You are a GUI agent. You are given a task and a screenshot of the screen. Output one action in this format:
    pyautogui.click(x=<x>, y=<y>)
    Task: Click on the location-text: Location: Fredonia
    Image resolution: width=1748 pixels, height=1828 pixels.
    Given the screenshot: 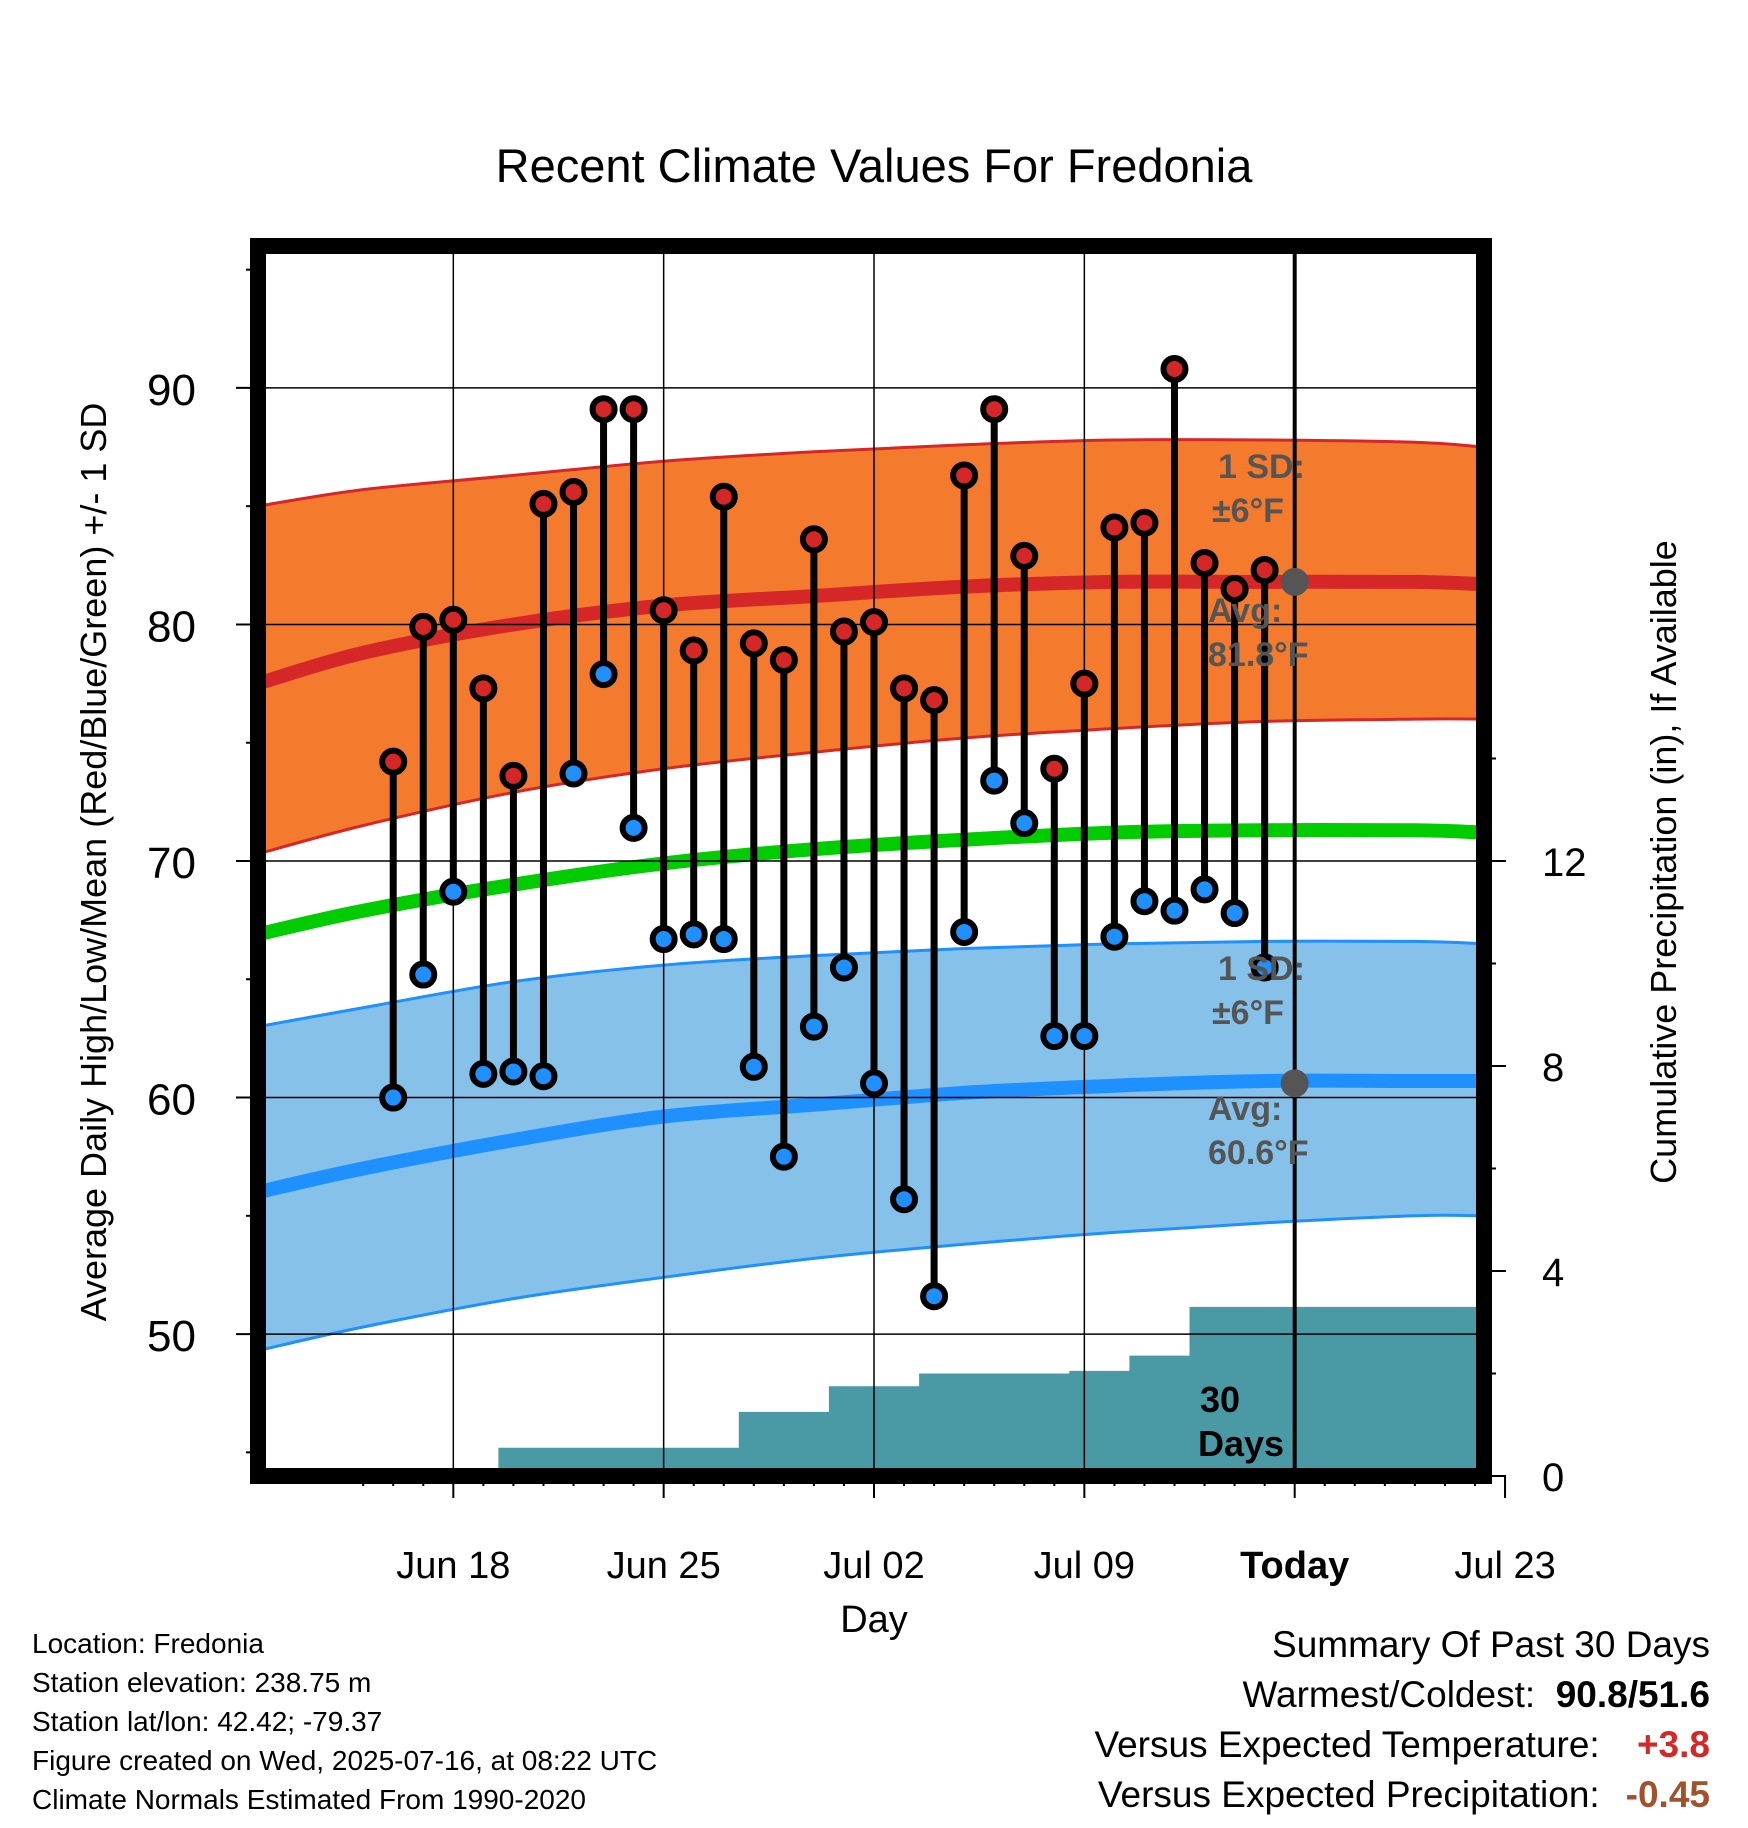 What is the action you would take?
    pyautogui.click(x=148, y=1643)
    